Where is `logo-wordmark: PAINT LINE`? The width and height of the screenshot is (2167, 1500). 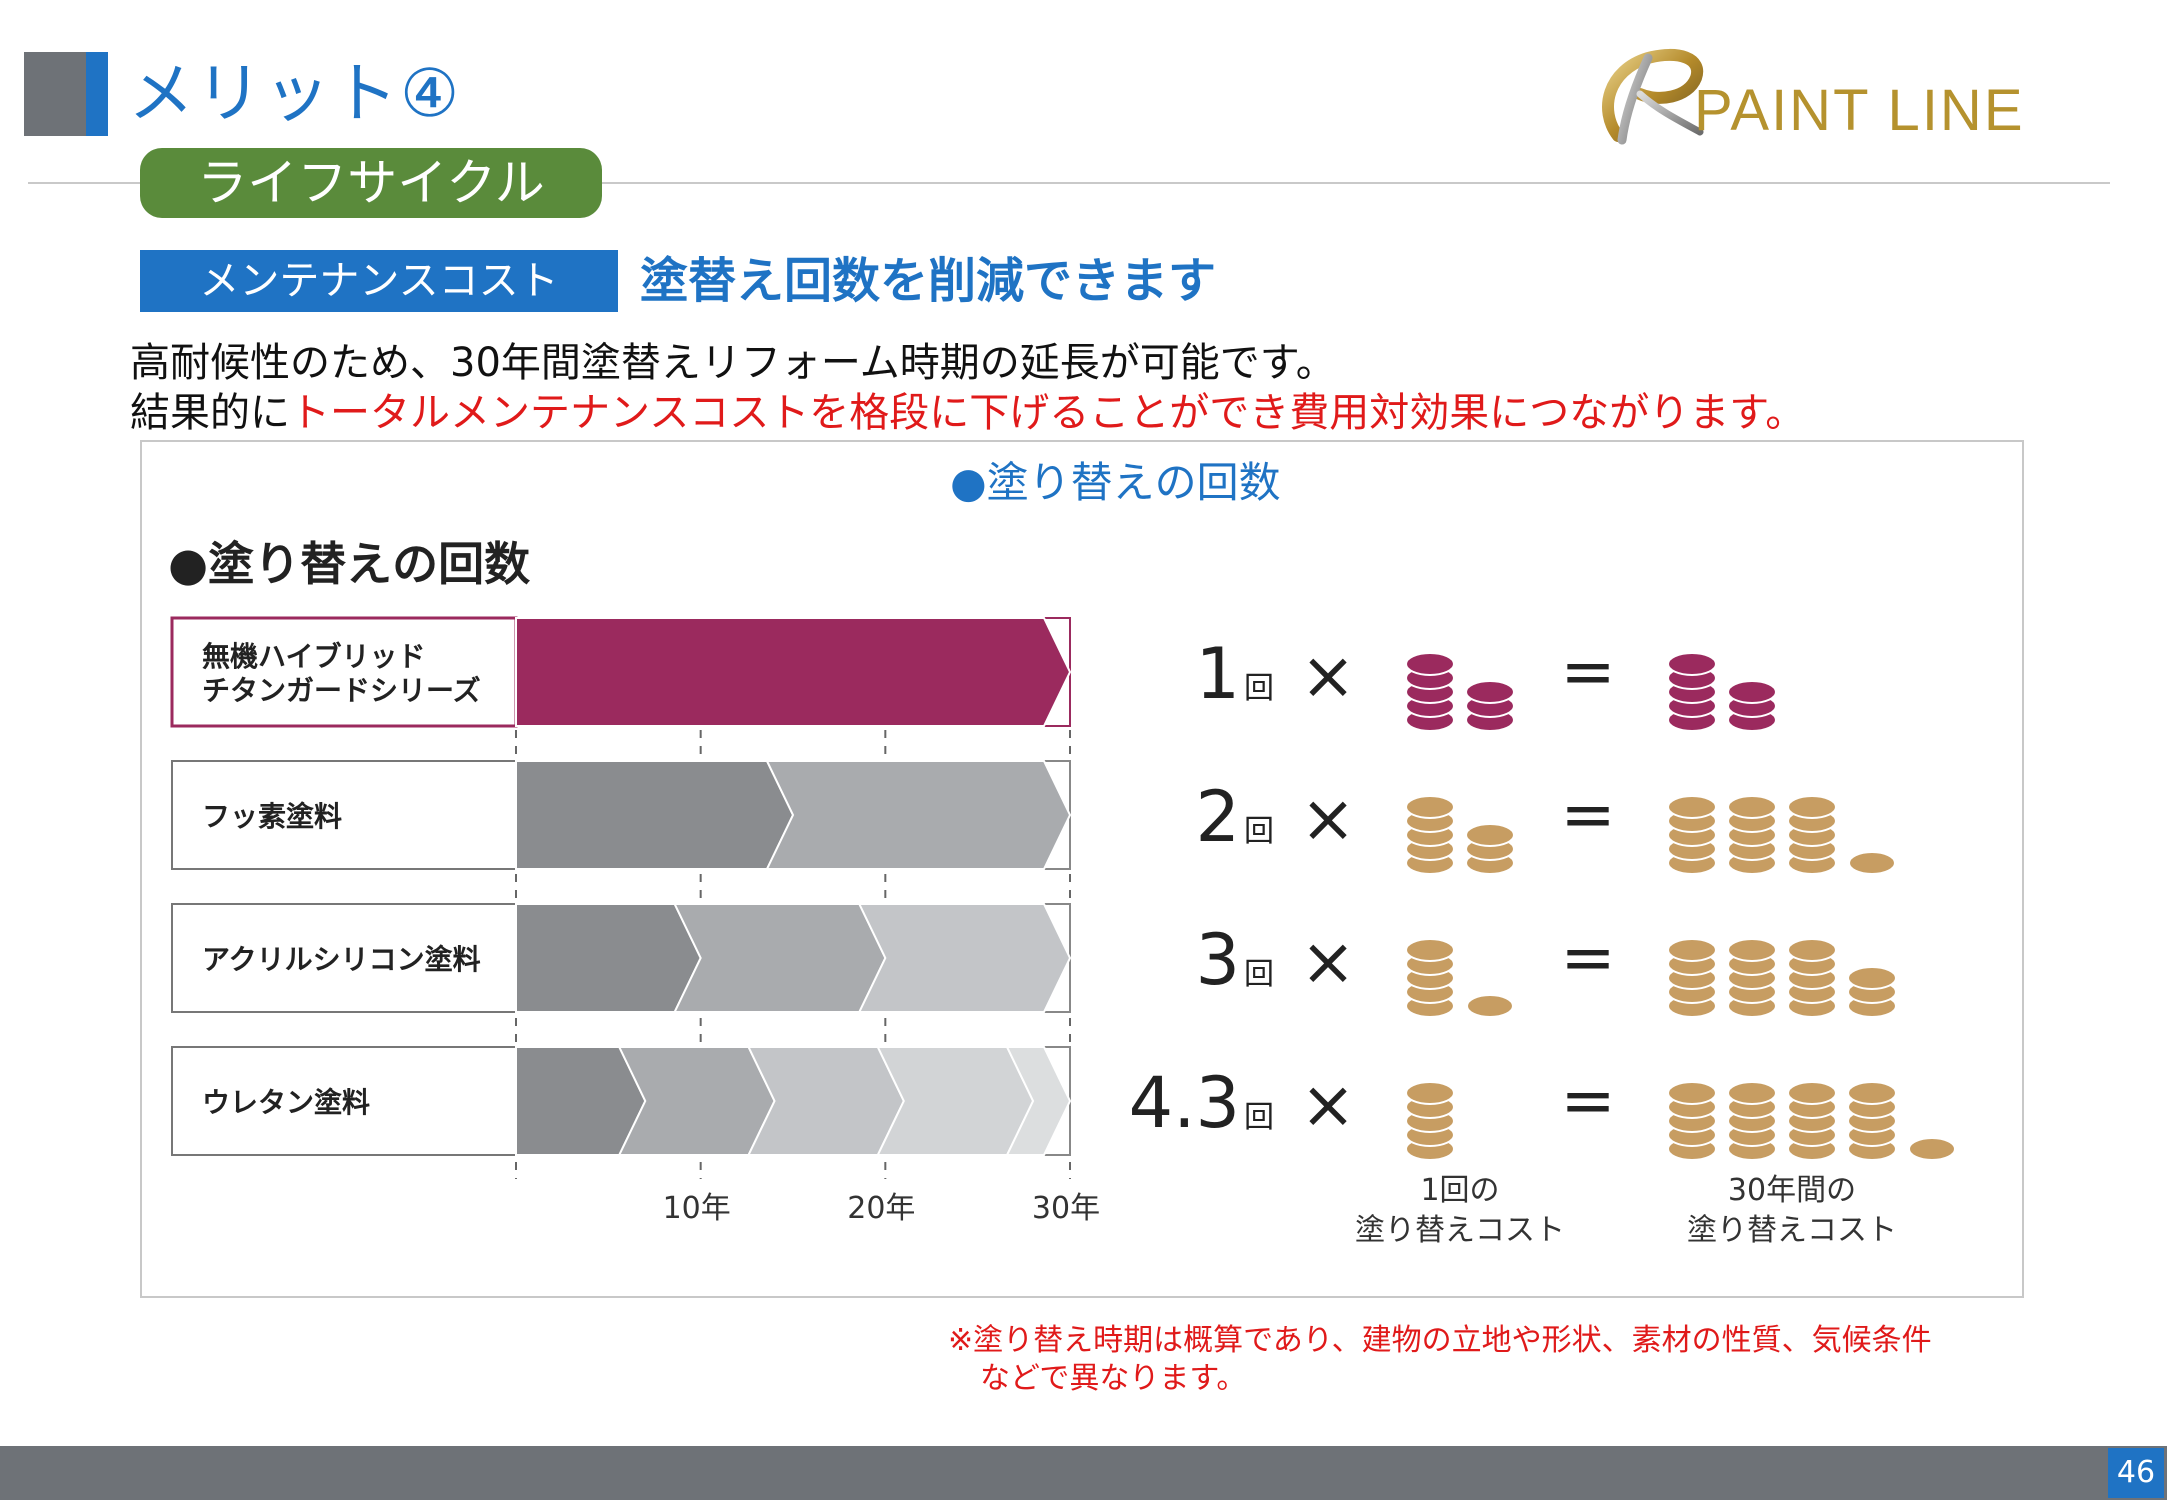 logo-wordmark: PAINT LINE is located at coordinates (1859, 110).